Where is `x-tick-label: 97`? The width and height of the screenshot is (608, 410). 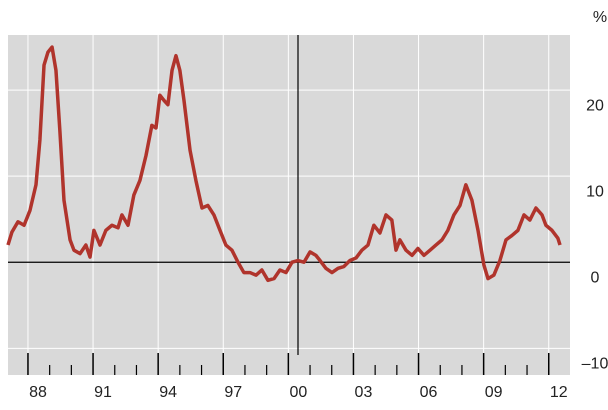 x-tick-label: 97 is located at coordinates (233, 392).